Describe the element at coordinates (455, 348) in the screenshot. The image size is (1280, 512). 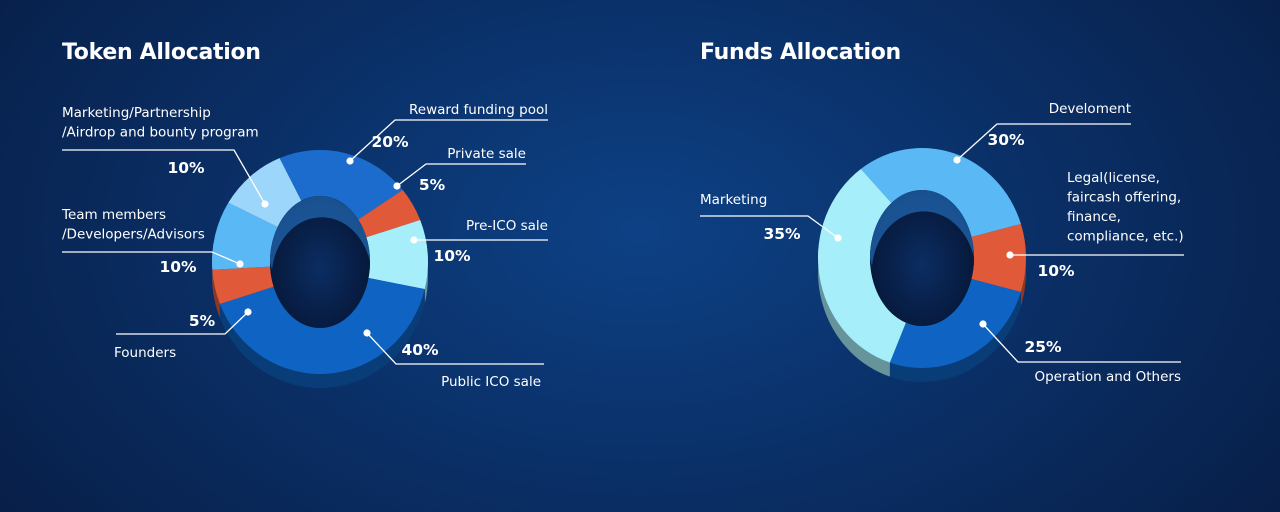
I see `leader-line-public-ico-sale` at that location.